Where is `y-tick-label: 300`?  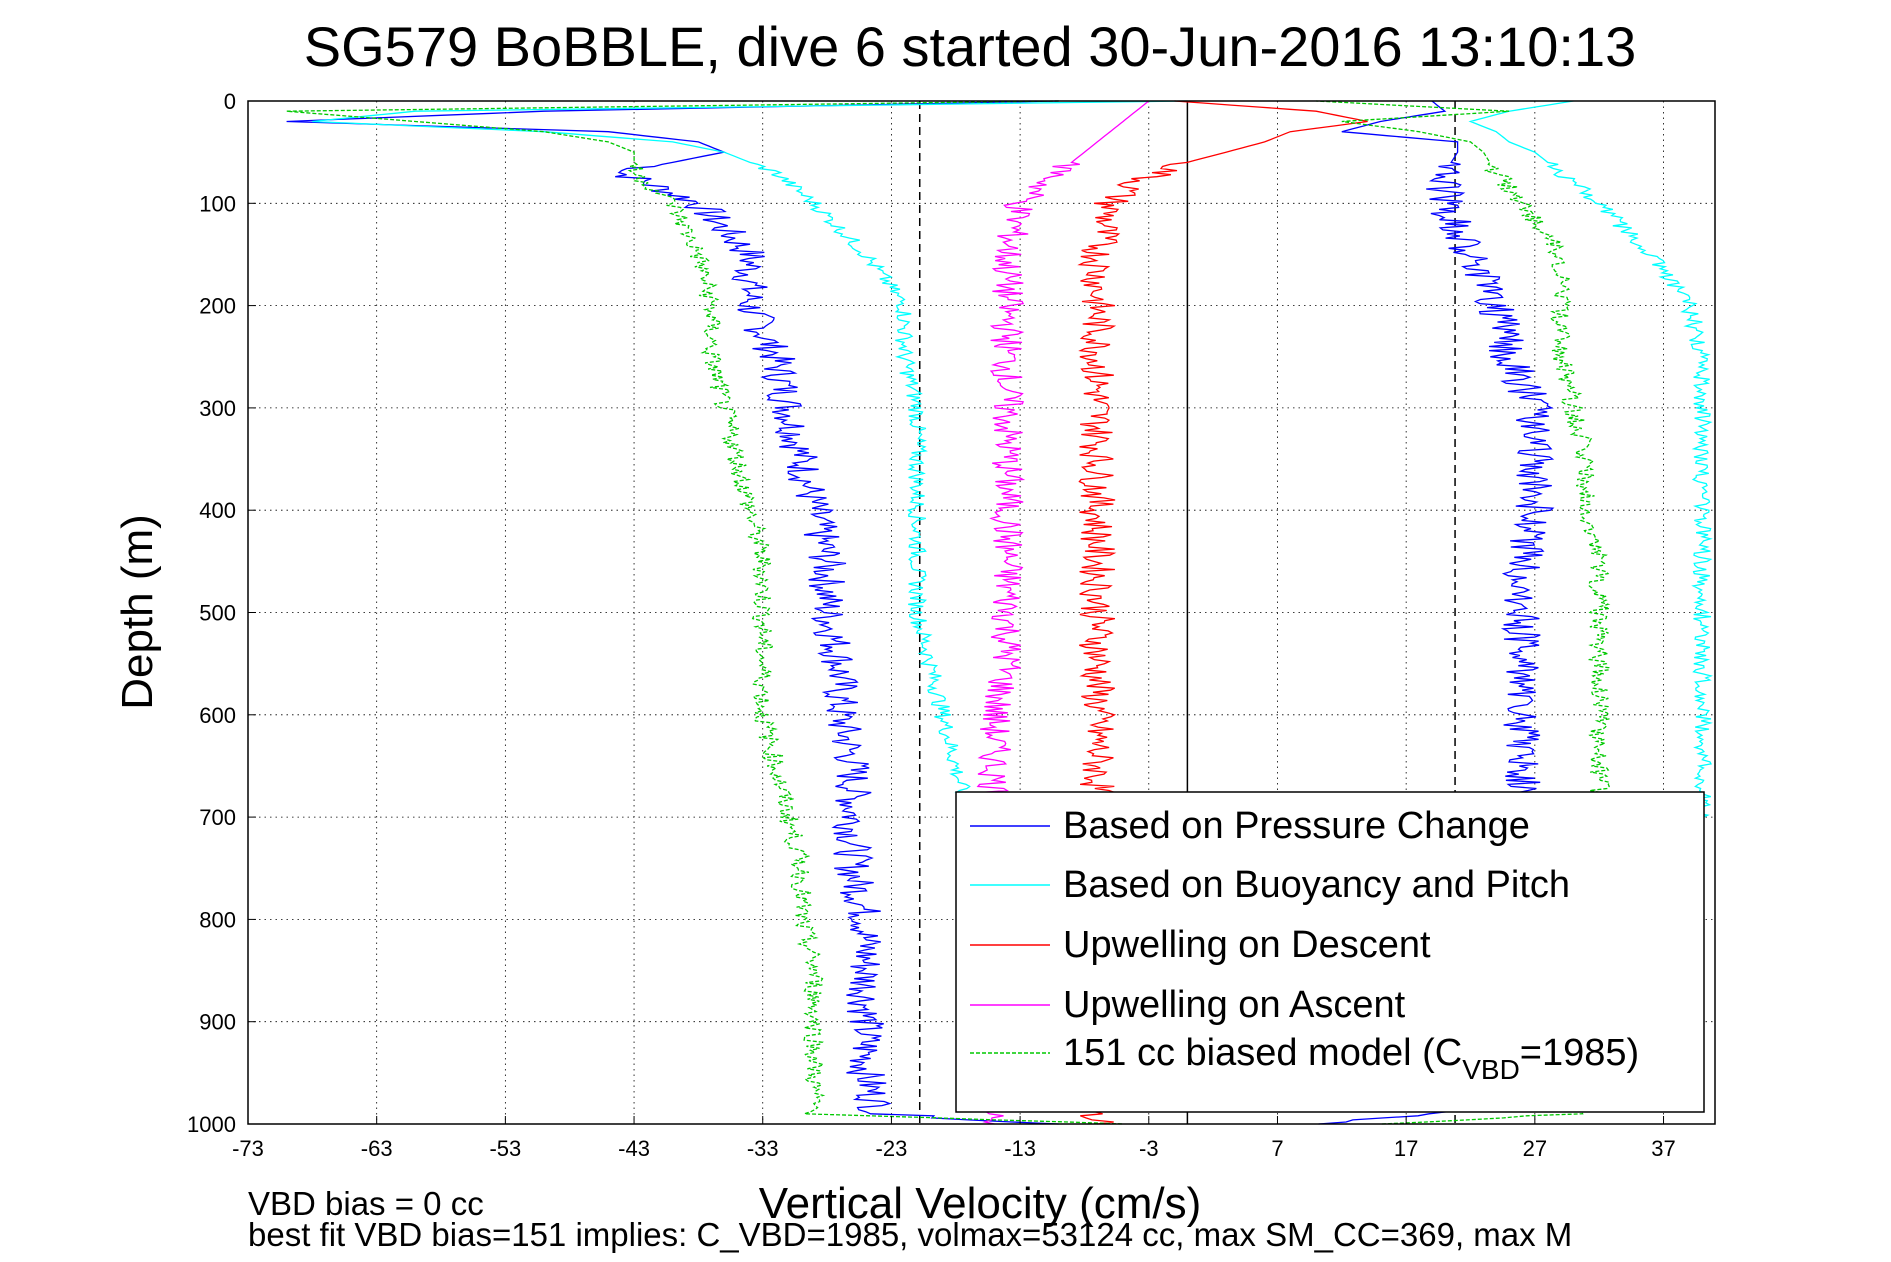 y-tick-label: 300 is located at coordinates (217, 408).